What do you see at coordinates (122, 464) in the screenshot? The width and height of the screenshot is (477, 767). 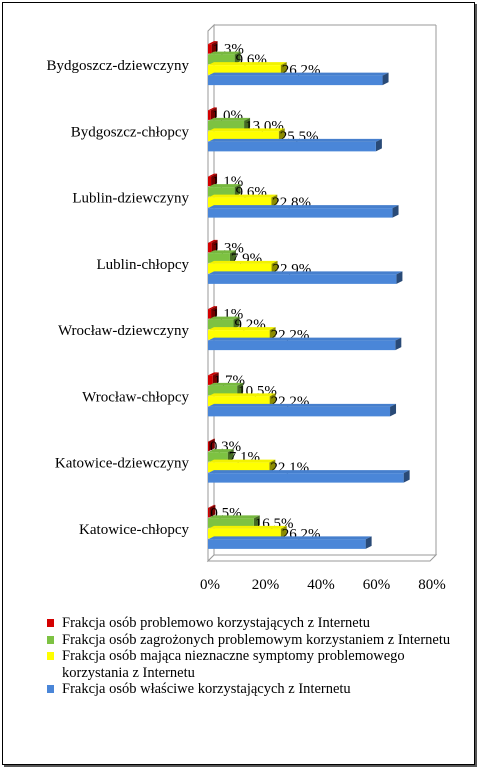 I see `category-label: Katowice-dziewczyny` at bounding box center [122, 464].